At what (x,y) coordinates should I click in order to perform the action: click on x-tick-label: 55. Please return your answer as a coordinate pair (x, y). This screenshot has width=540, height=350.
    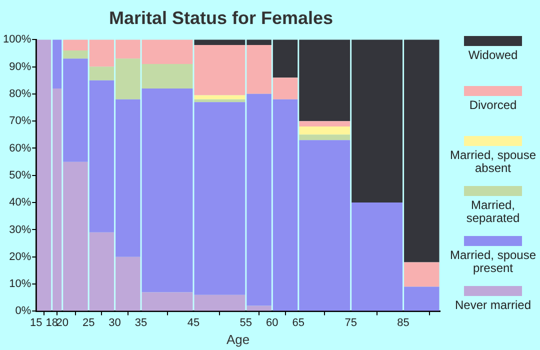
    Looking at the image, I should click on (246, 322).